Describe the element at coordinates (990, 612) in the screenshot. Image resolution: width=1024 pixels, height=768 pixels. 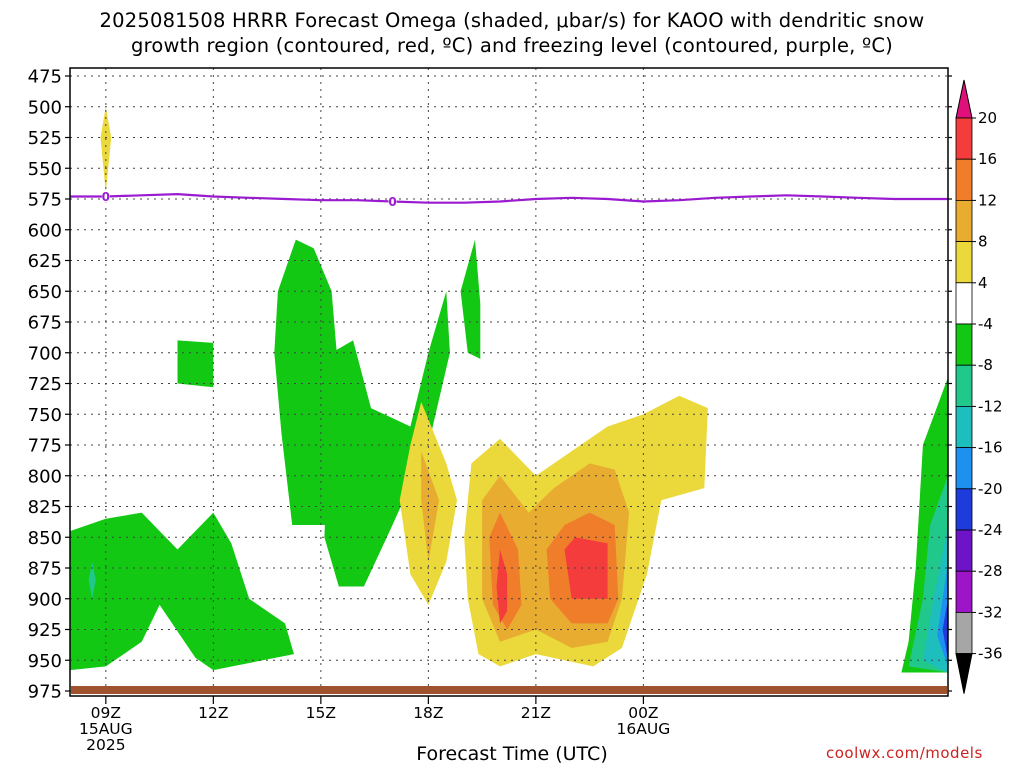
I see `colorbar-label-12: -32` at that location.